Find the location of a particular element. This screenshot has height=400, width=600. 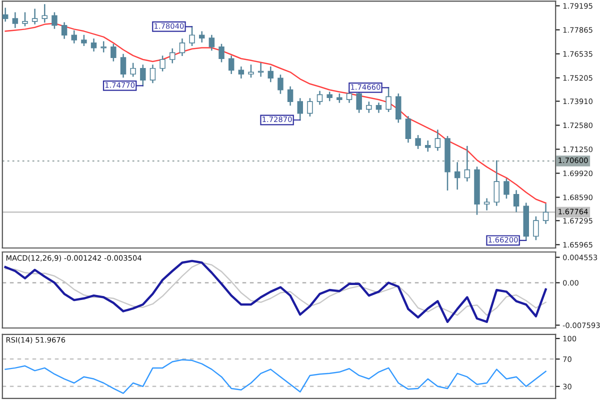

line-series is located at coordinates (275, 376).